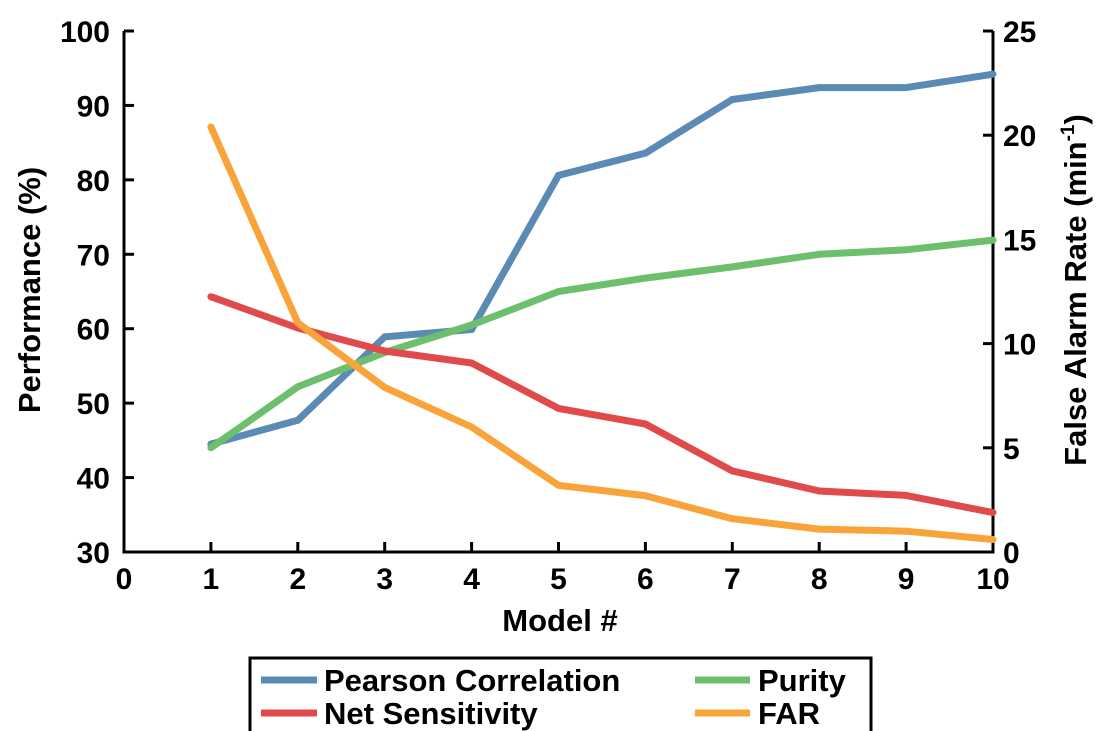  I want to click on x-axis-title: Model #, so click(559, 620).